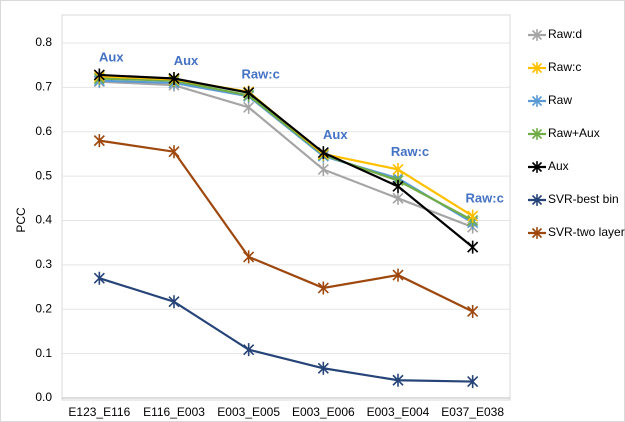 Image resolution: width=625 pixels, height=422 pixels. I want to click on y-tick-label: 0.4, so click(43, 220).